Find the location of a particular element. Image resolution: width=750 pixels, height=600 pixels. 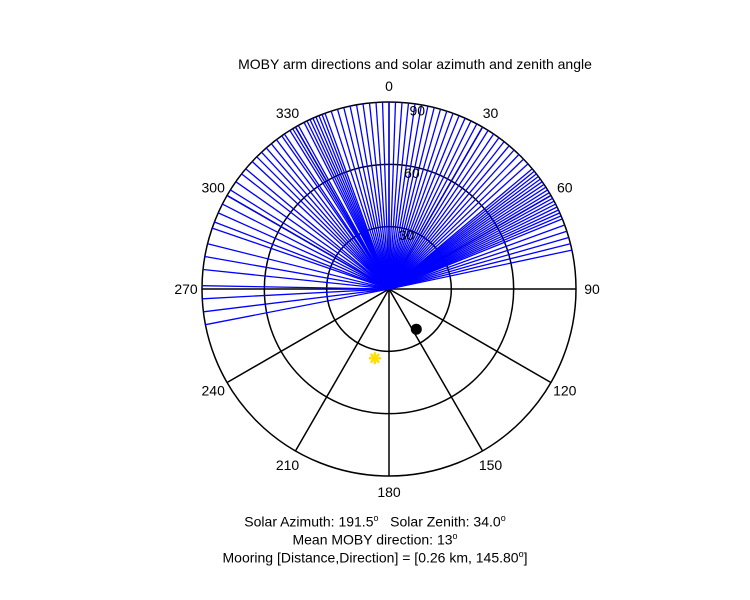

radial-label-60: 60 is located at coordinates (412, 173).